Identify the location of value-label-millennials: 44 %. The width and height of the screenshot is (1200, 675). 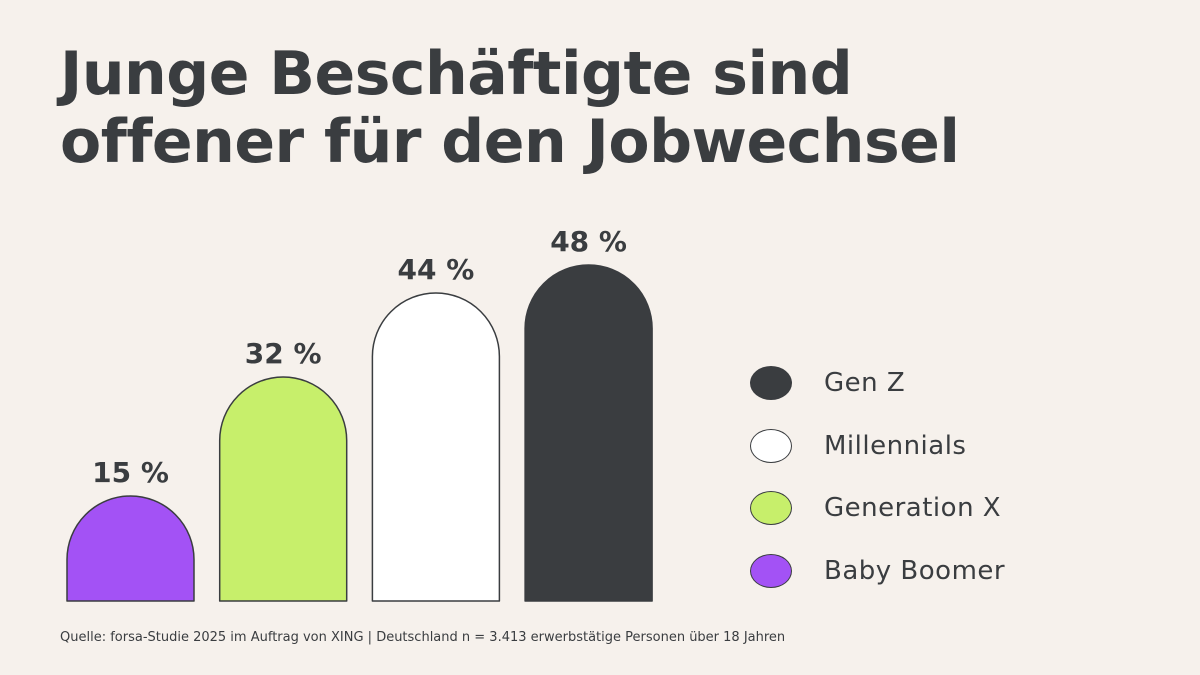
(436, 269).